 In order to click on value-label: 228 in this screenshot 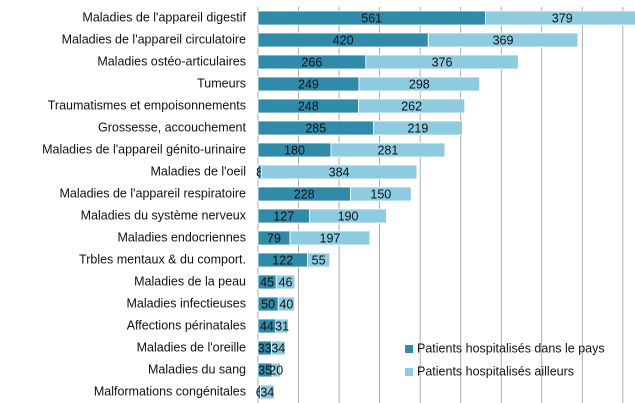, I will do `click(304, 194)`.